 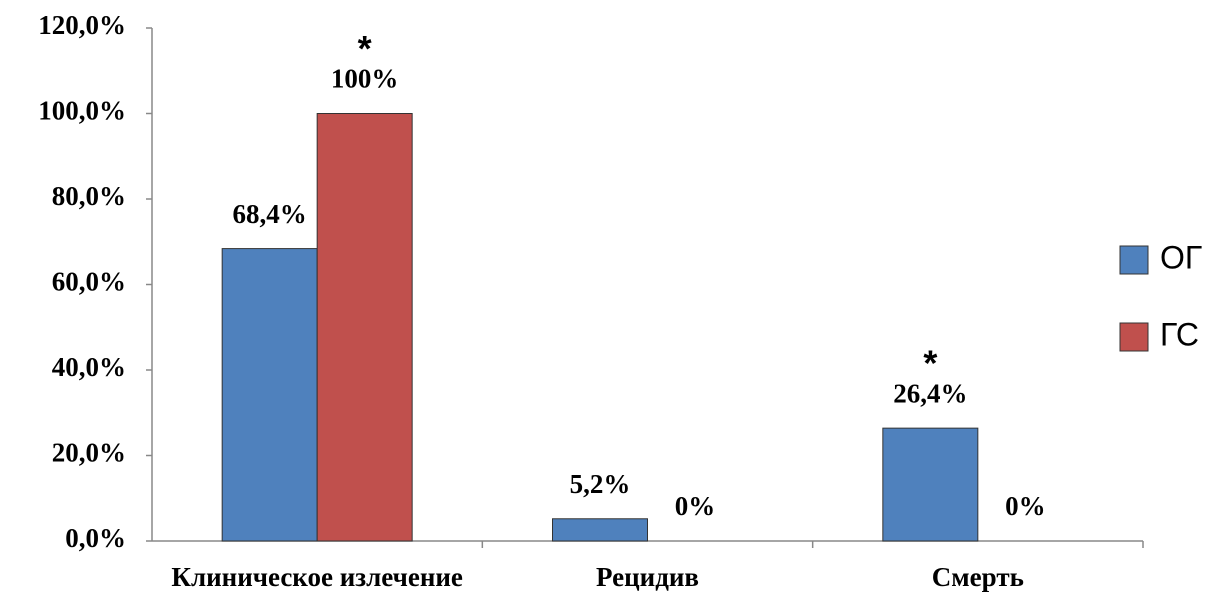 What do you see at coordinates (930, 393) in the screenshot?
I see `value-label: 26,4%` at bounding box center [930, 393].